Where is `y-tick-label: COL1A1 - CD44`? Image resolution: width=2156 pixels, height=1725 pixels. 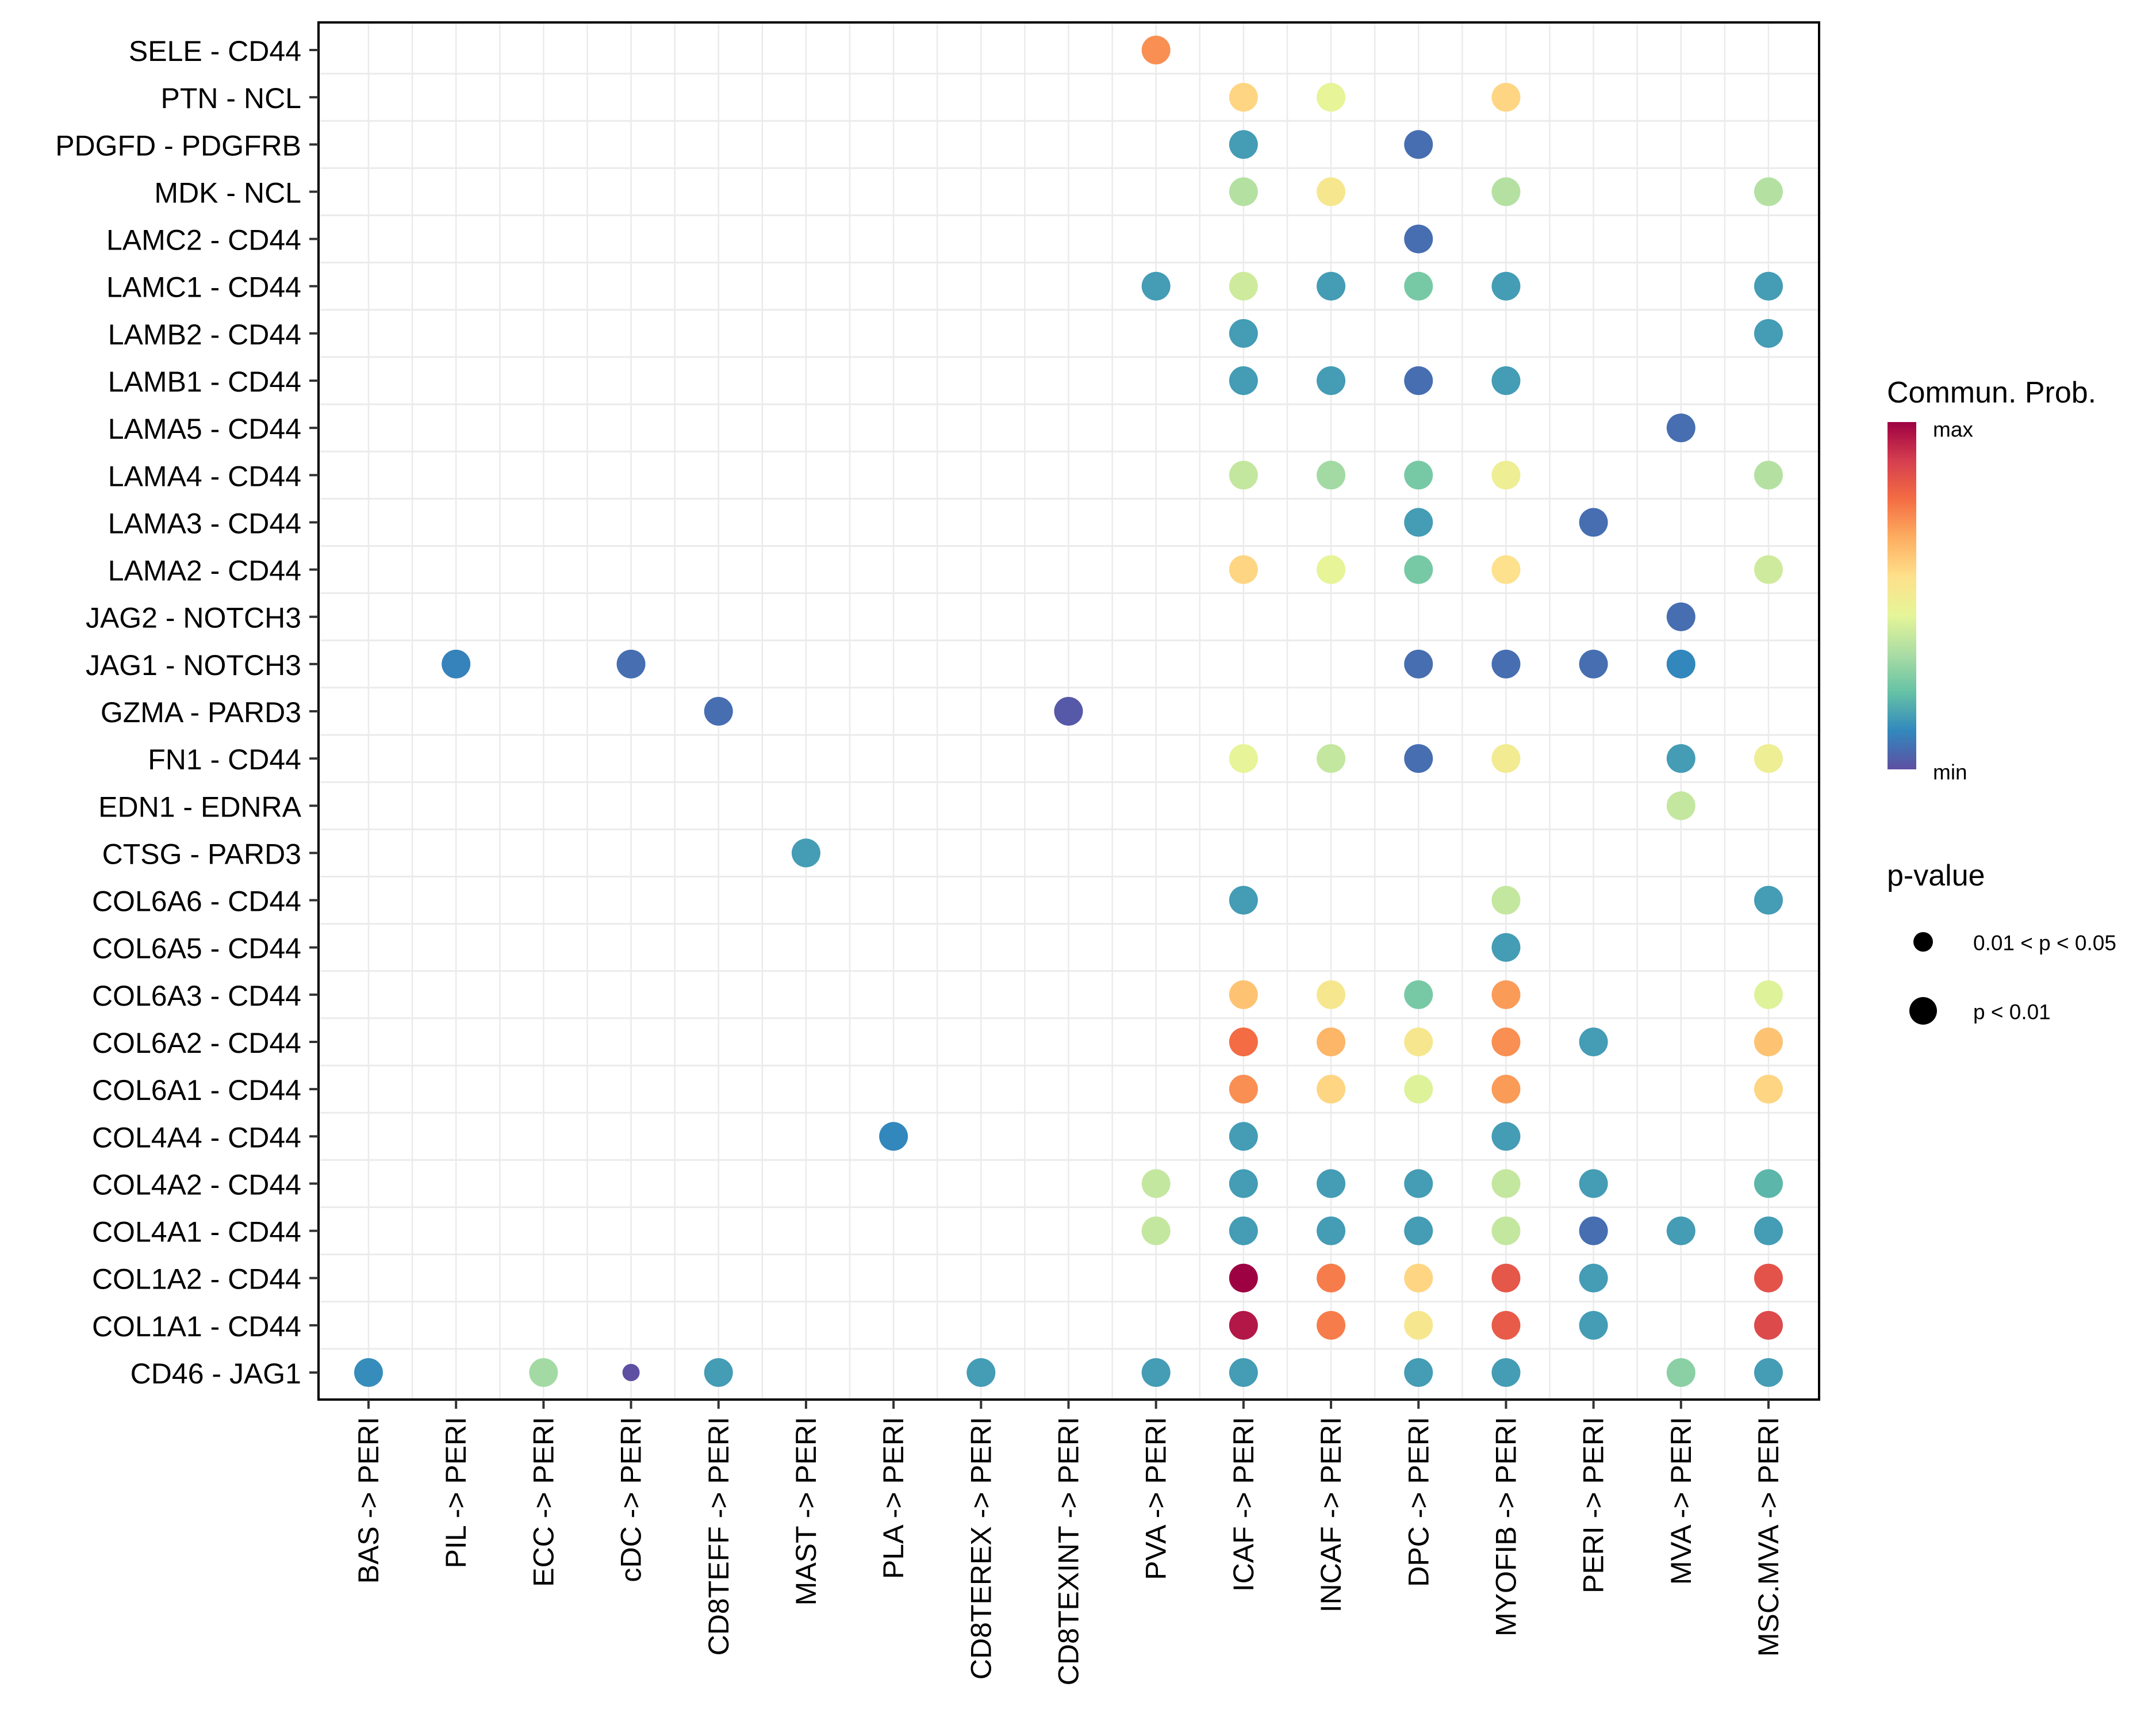 y-tick-label: COL1A1 - CD44 is located at coordinates (196, 1326).